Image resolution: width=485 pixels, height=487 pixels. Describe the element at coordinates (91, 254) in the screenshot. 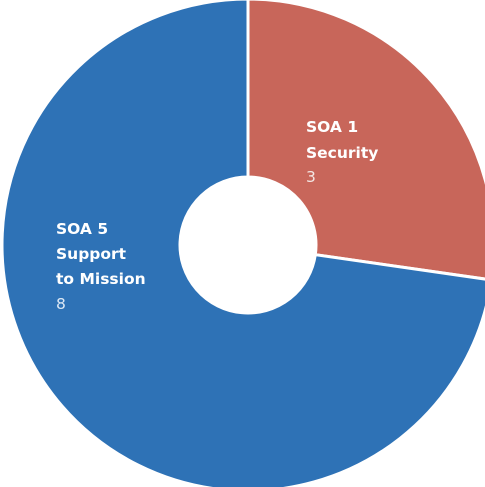

I see `slice-label-soa5-line2: Support` at that location.